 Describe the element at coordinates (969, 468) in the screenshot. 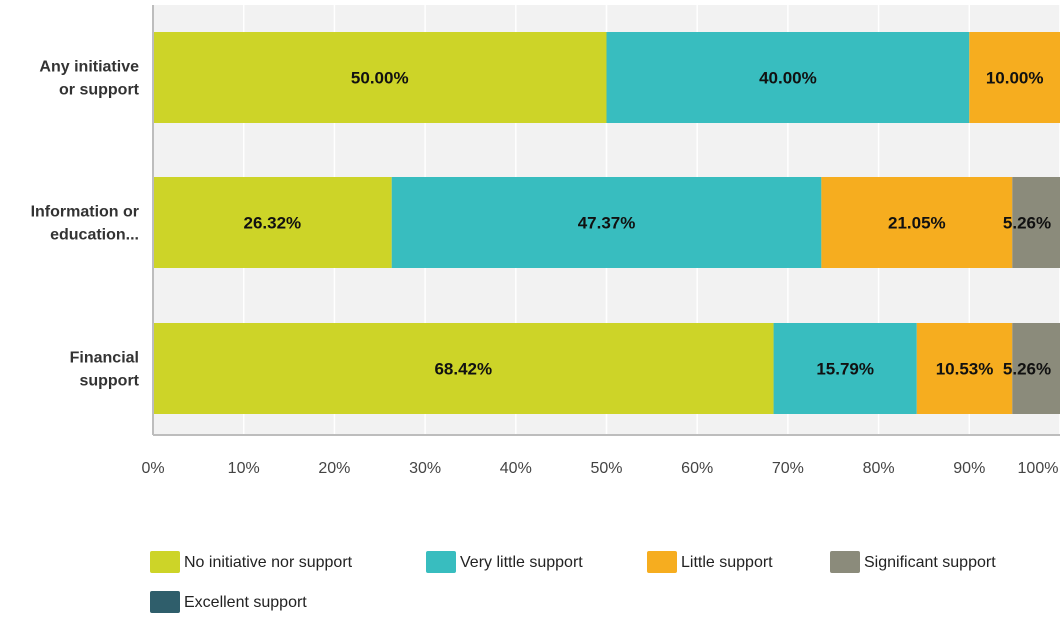

I see `x-tick-label: 90%` at that location.